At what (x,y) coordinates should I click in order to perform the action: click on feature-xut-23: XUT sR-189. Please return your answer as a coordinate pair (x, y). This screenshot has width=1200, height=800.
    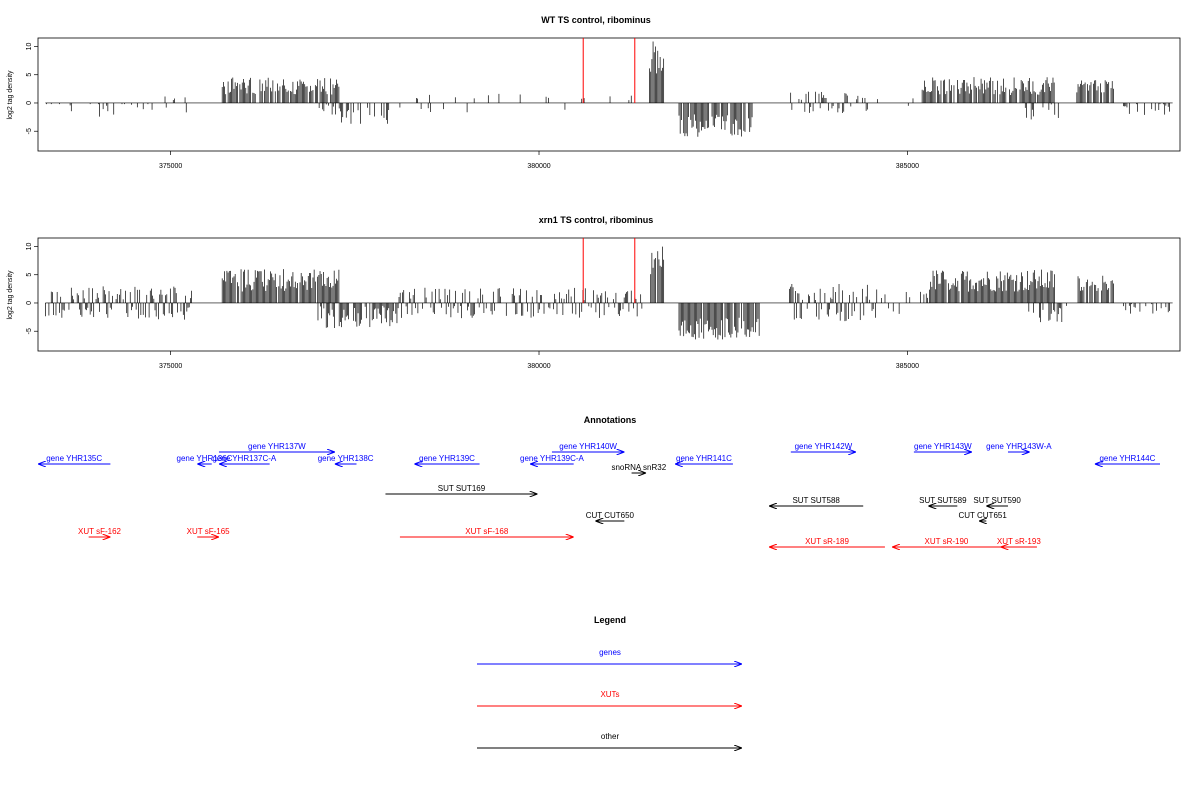
    Looking at the image, I should click on (827, 542).